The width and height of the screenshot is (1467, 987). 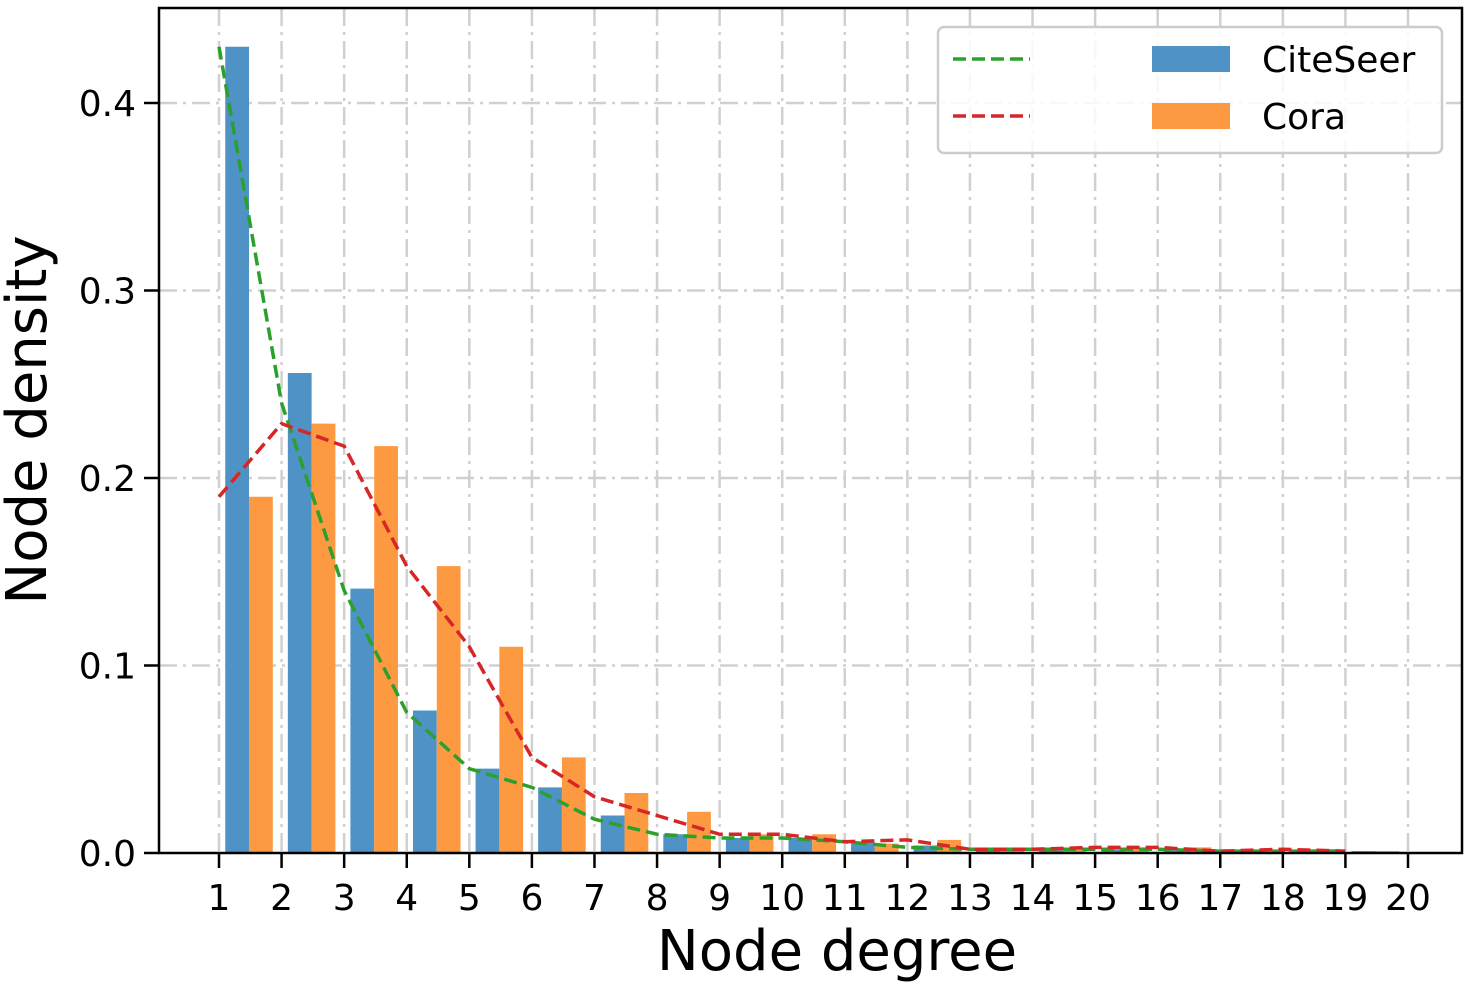 I want to click on legend-cora-label: Cora, so click(x=1304, y=117).